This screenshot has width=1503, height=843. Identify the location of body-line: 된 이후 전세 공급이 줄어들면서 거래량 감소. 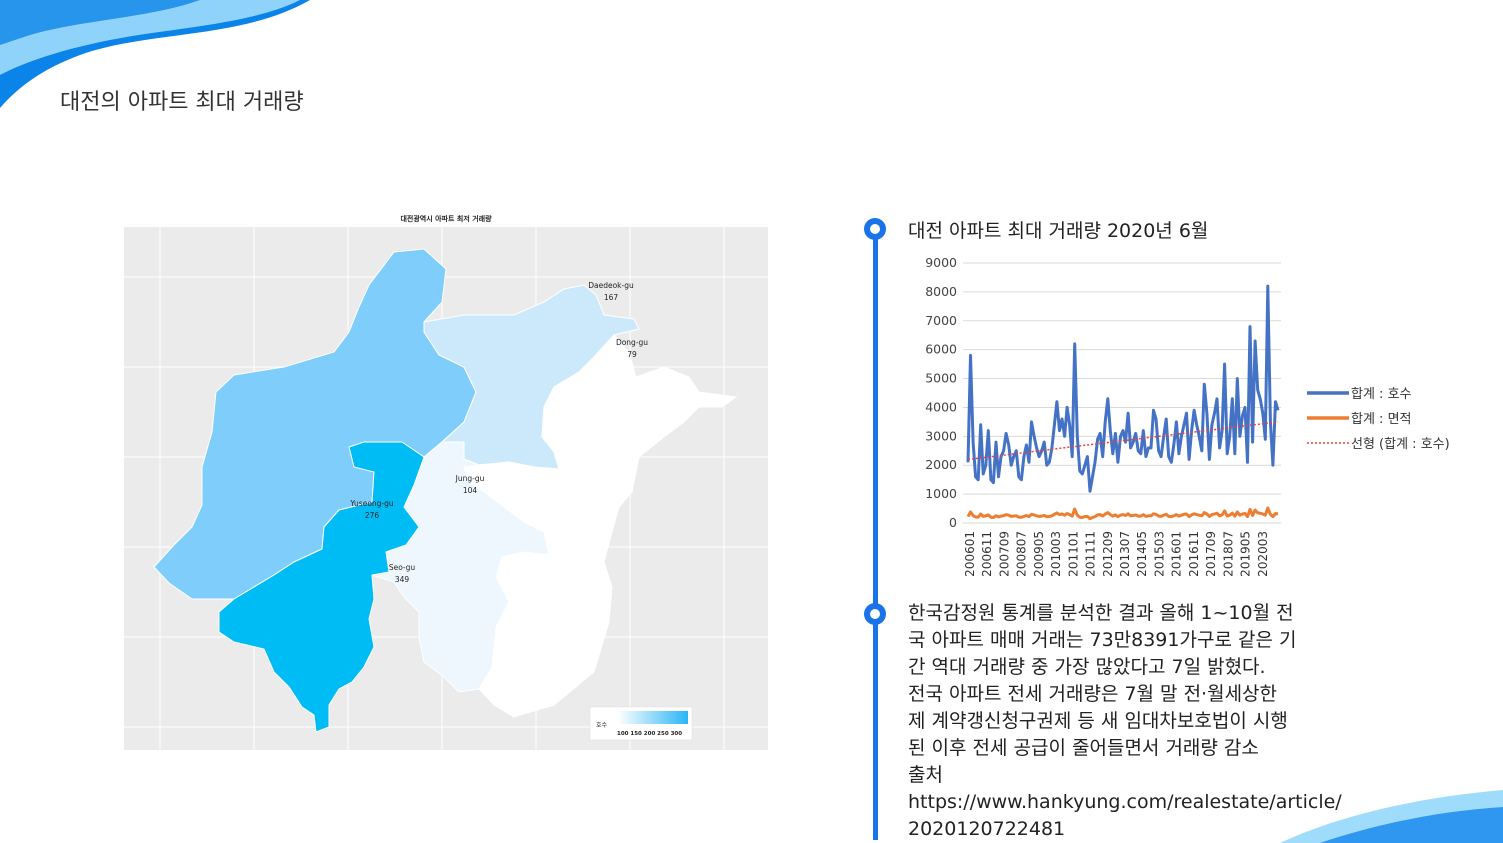
(1083, 748).